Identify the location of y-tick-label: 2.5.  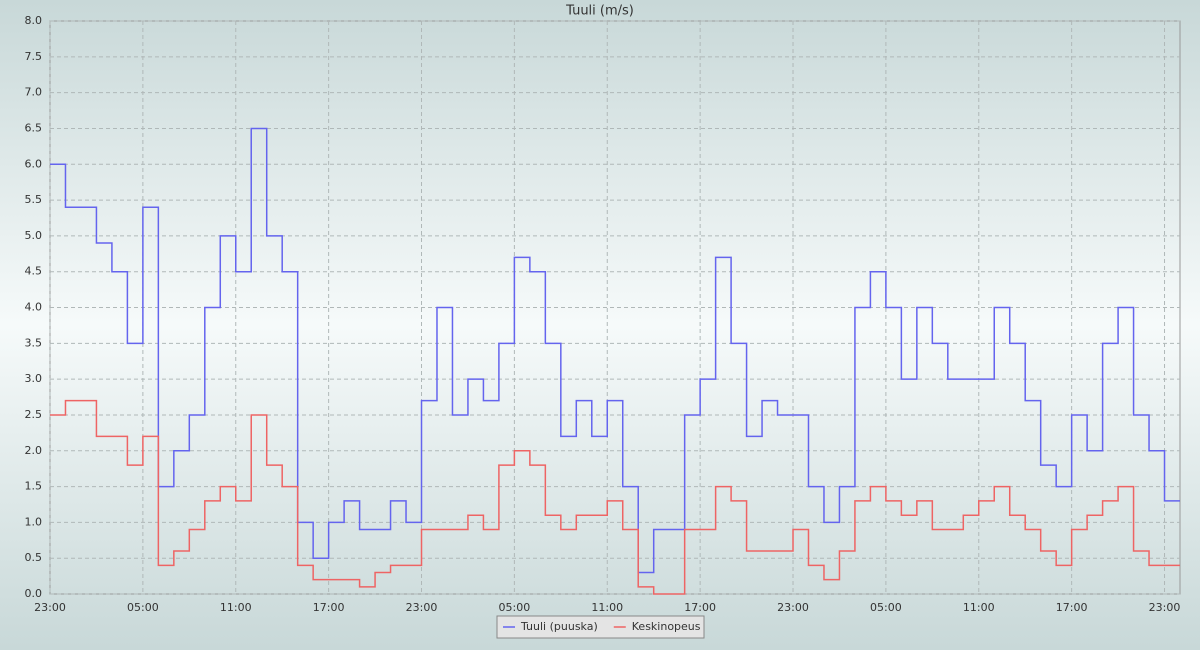
(34, 414).